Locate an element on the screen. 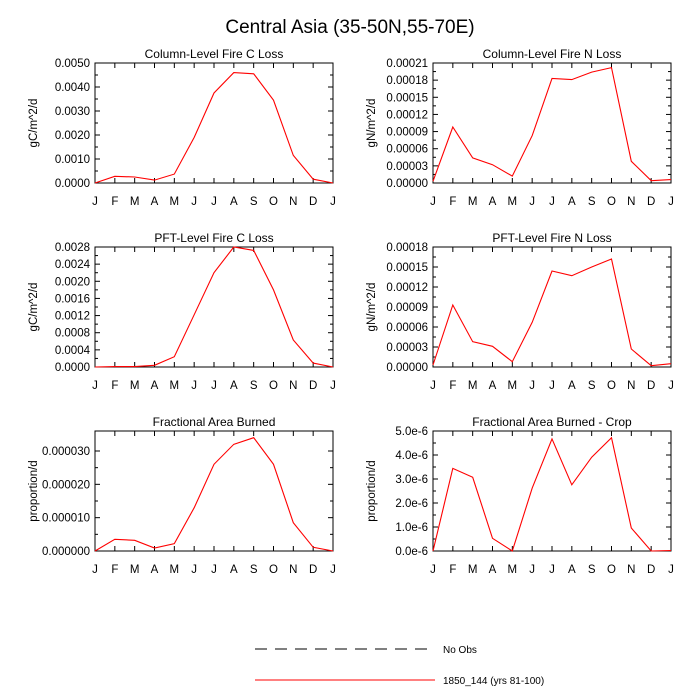 This screenshot has height=700, width=700. y-tick-label: 0.0e-6 is located at coordinates (411, 552).